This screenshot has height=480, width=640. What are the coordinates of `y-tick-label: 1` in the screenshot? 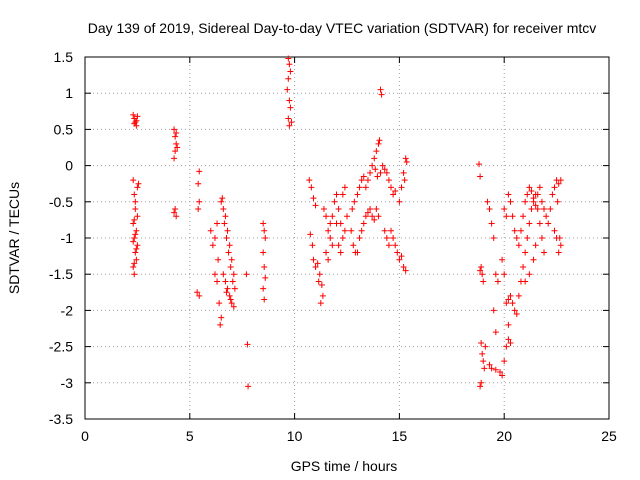 It's located at (69, 93).